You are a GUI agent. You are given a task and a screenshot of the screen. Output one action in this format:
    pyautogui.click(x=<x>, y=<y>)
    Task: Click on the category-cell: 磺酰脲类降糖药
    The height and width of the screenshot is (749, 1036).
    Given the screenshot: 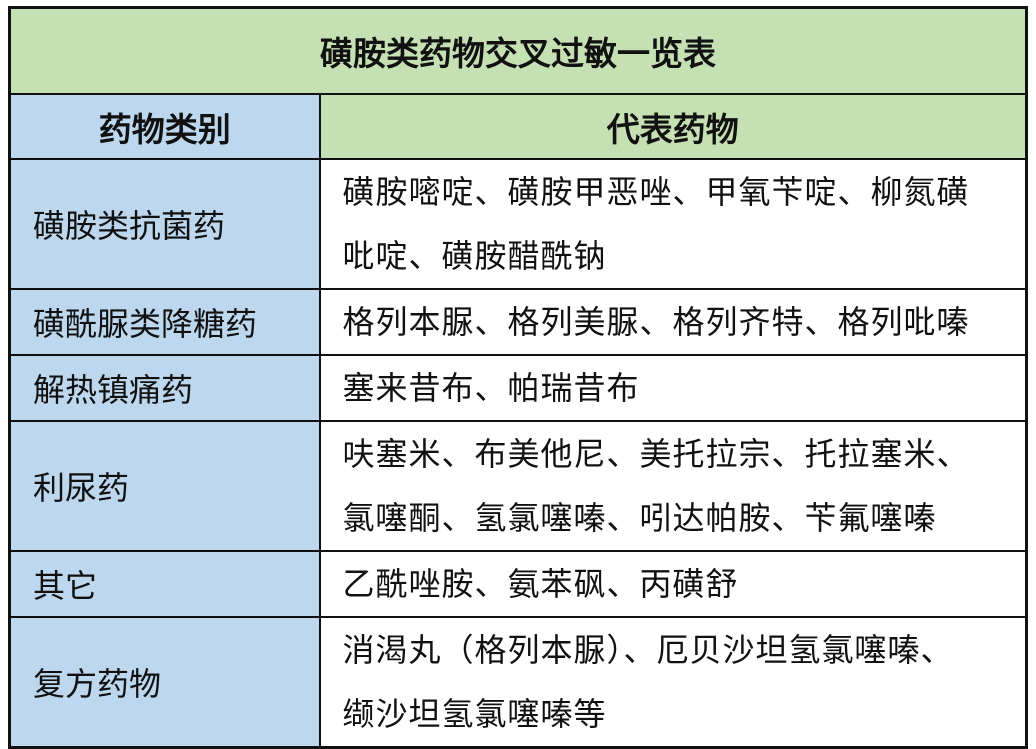 What is the action you would take?
    pyautogui.click(x=164, y=322)
    